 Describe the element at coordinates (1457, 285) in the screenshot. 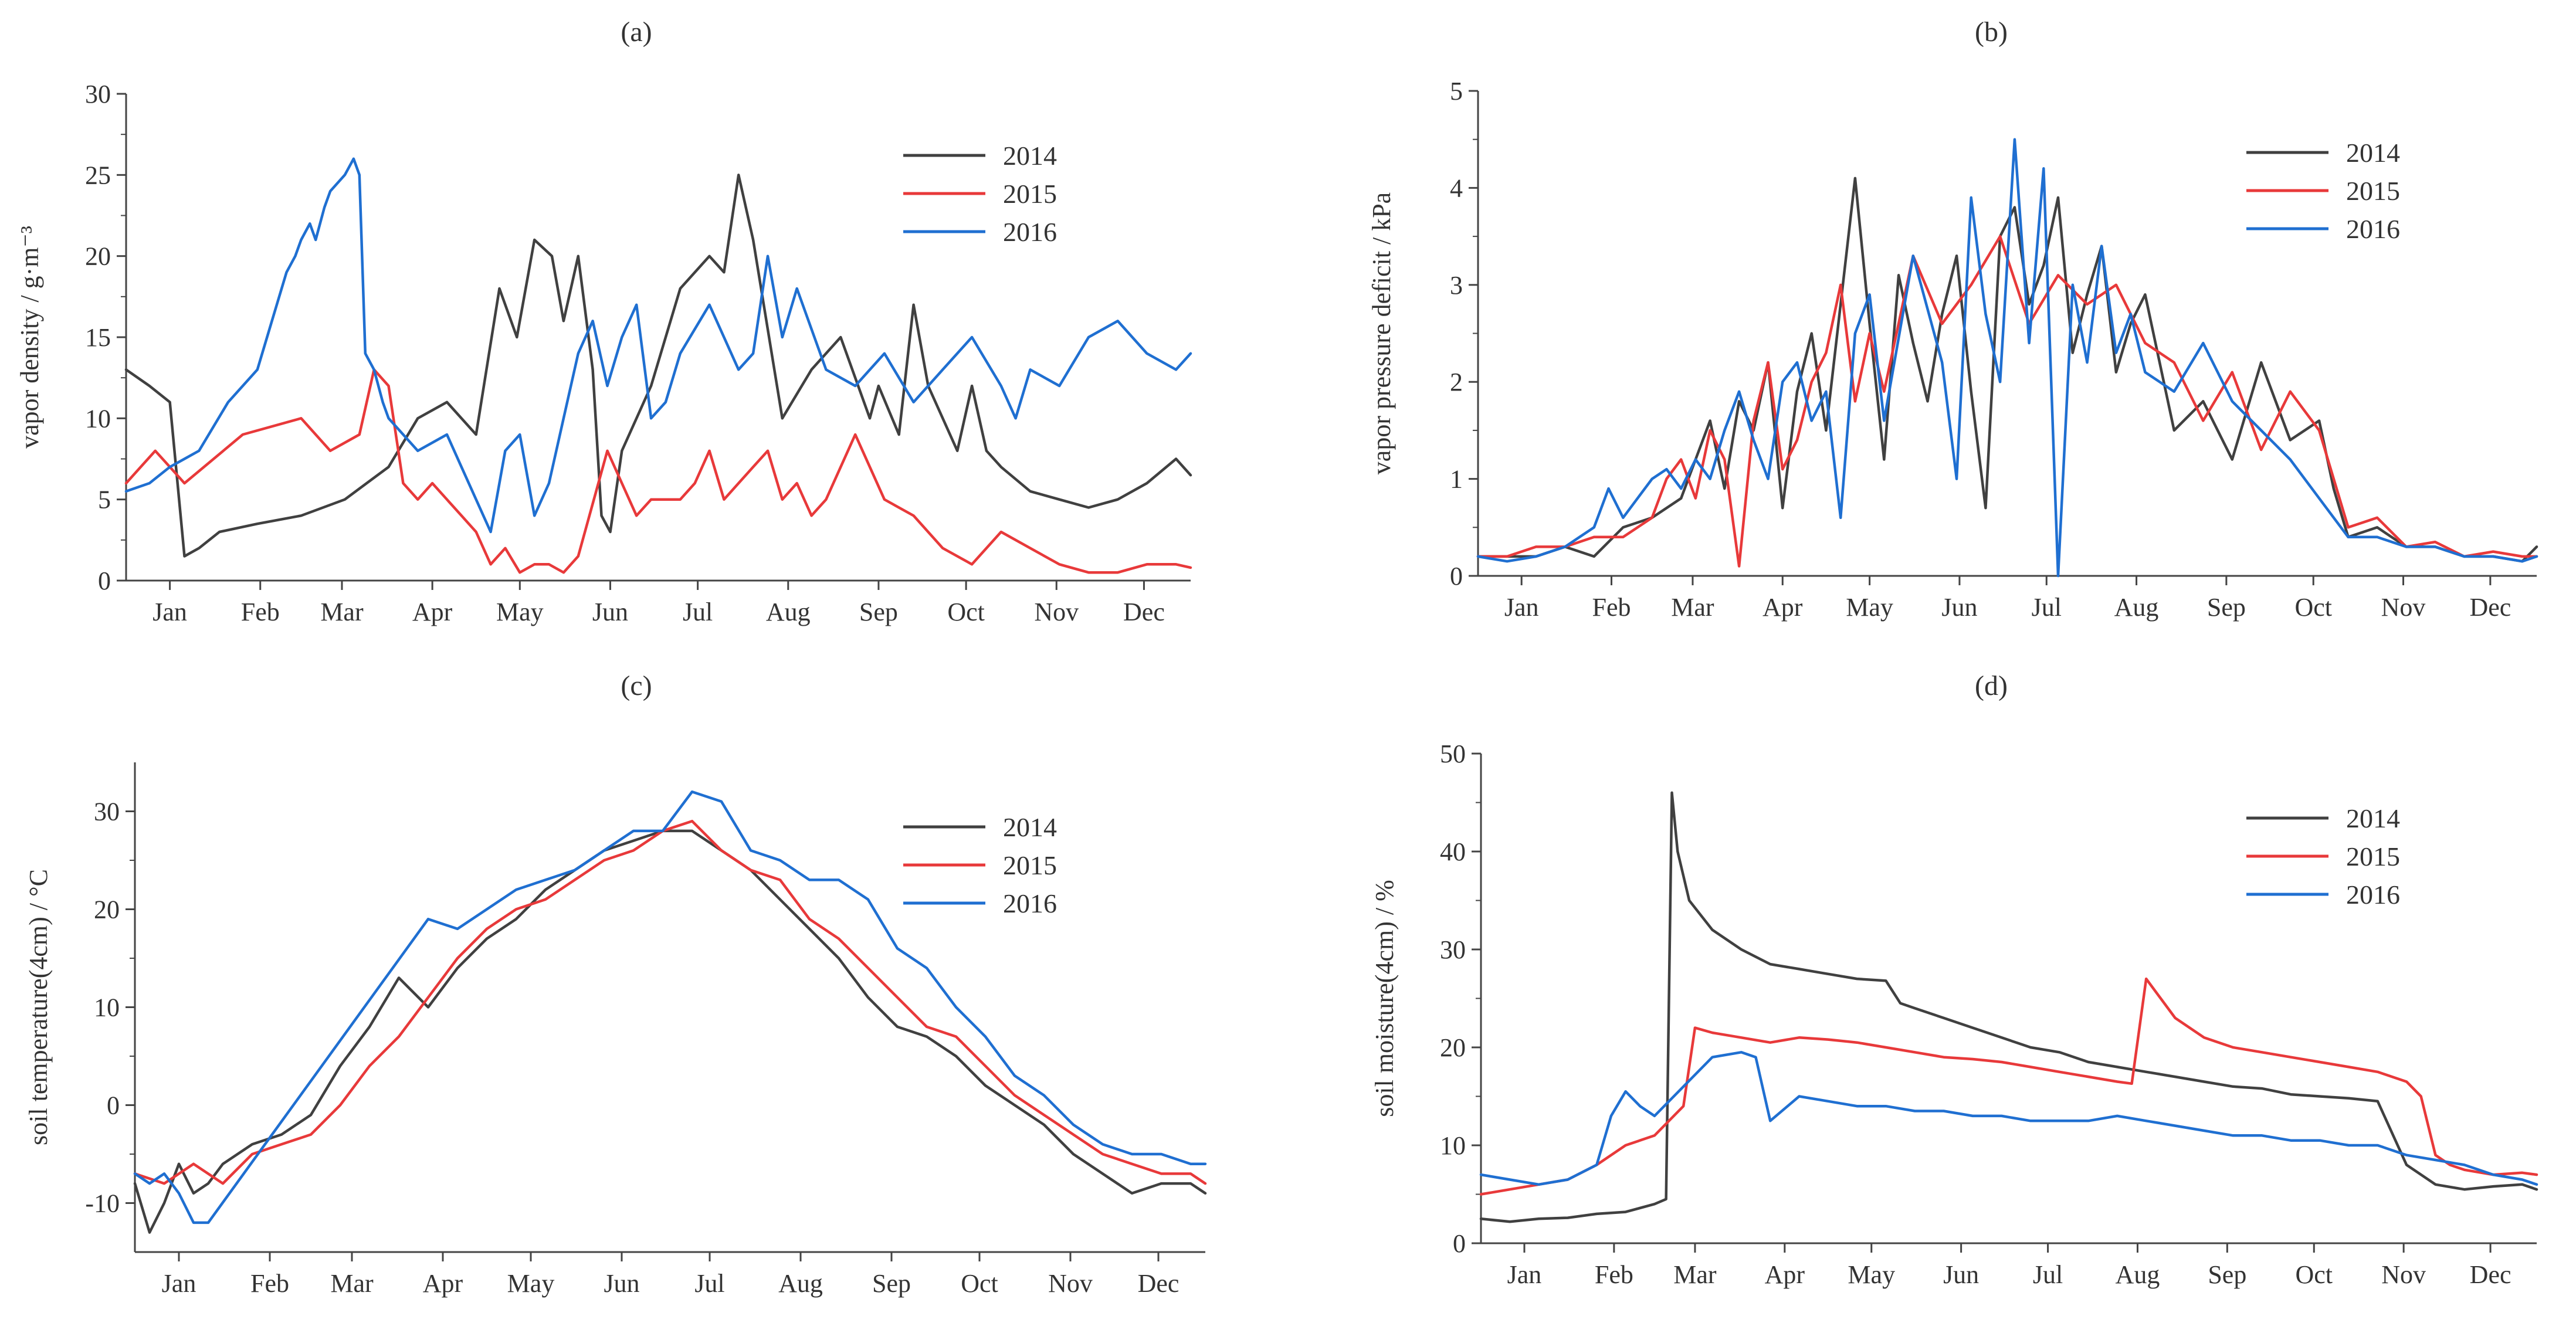

I see `y-tick-label: 3` at that location.